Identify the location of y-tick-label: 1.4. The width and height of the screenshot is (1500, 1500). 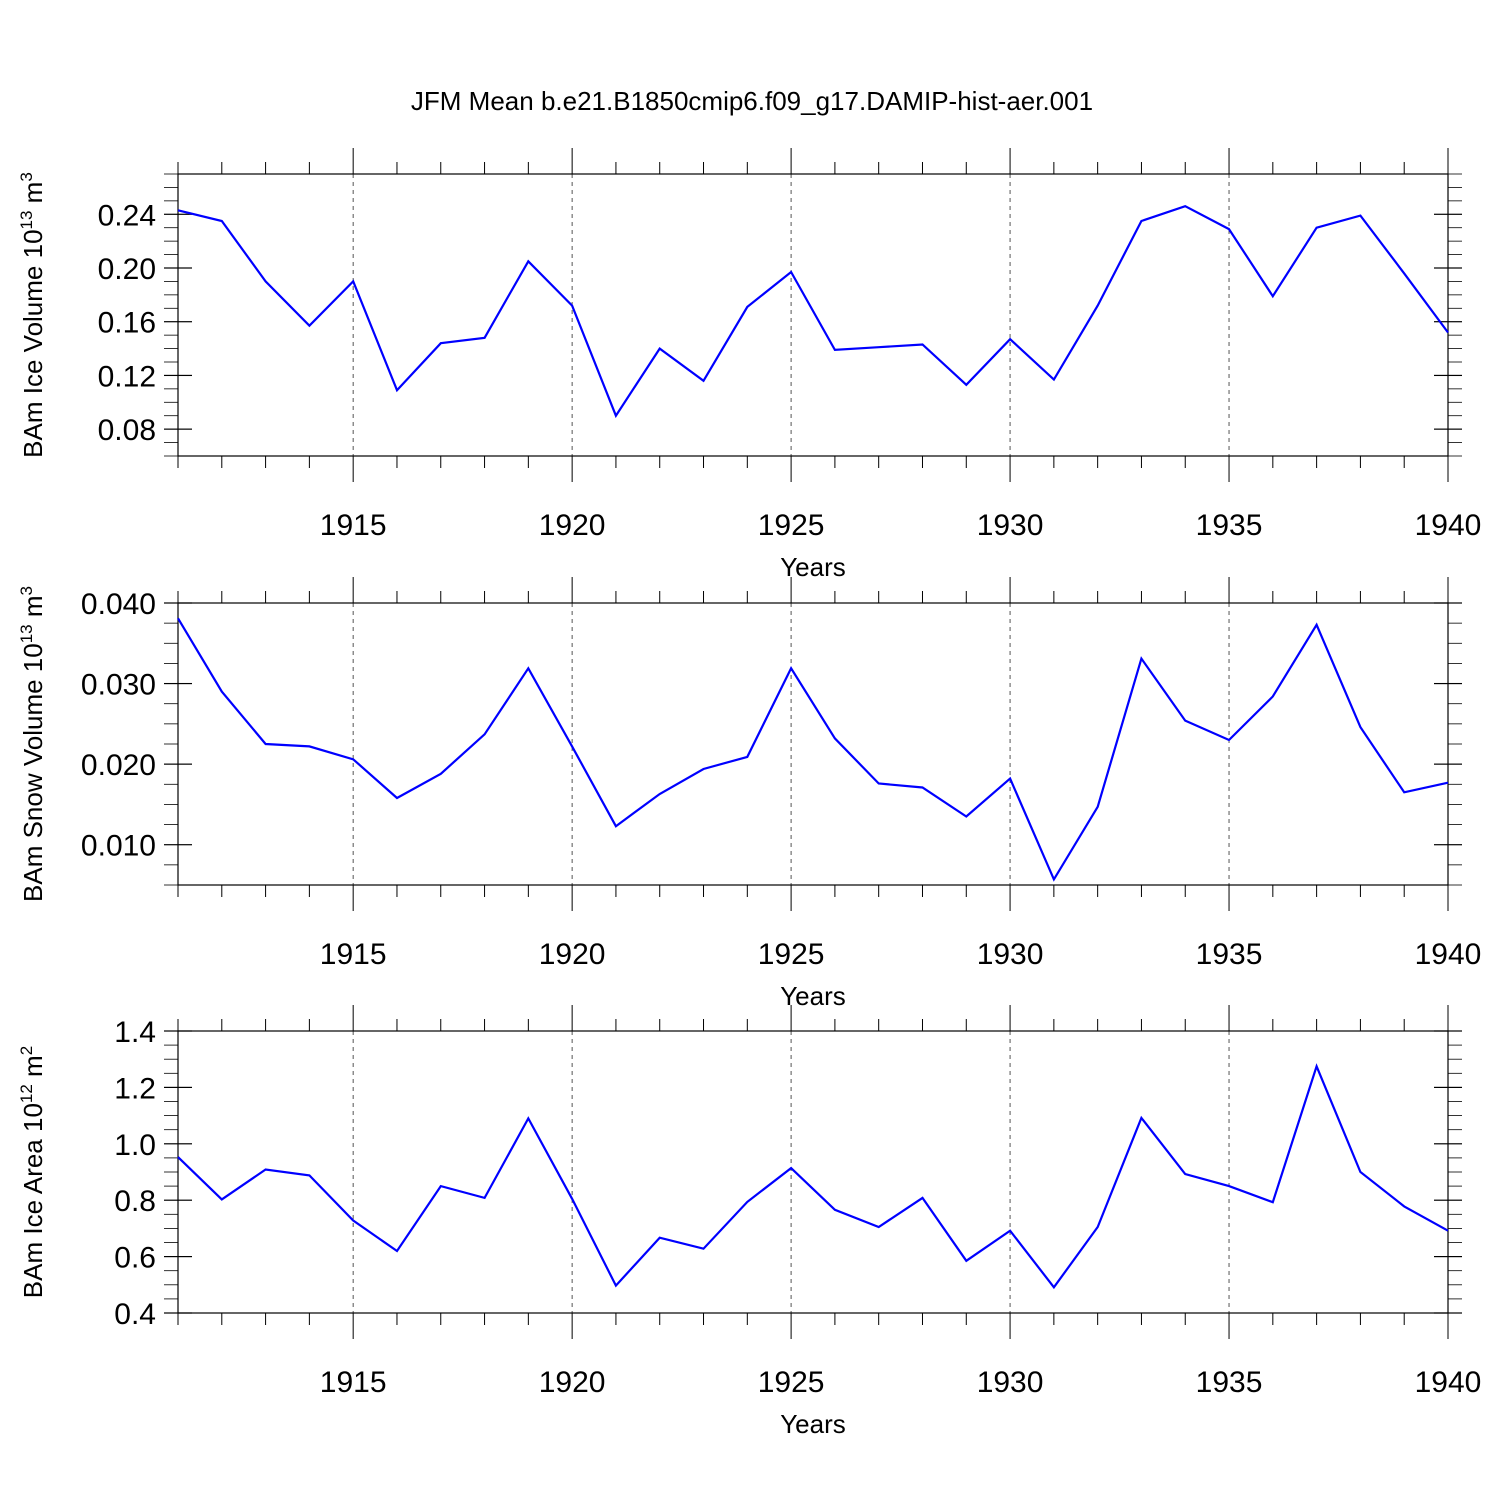
(135, 1032).